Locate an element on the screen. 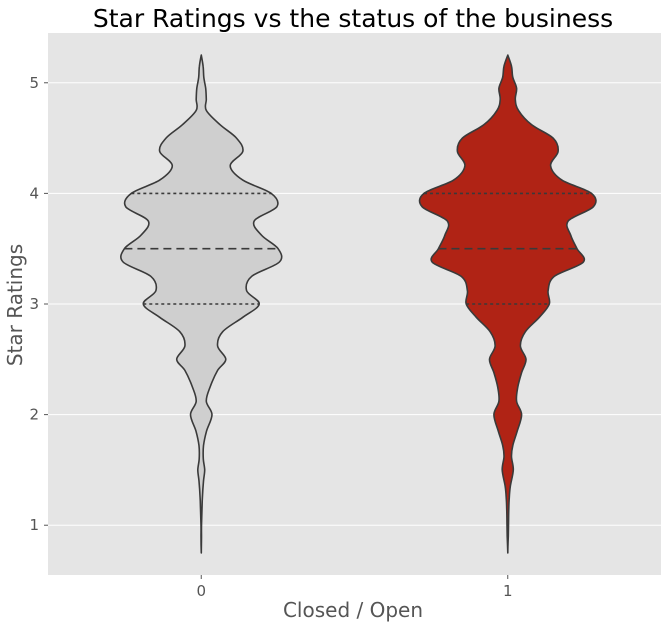  x-axis-label: Closed / Open is located at coordinates (353, 610).